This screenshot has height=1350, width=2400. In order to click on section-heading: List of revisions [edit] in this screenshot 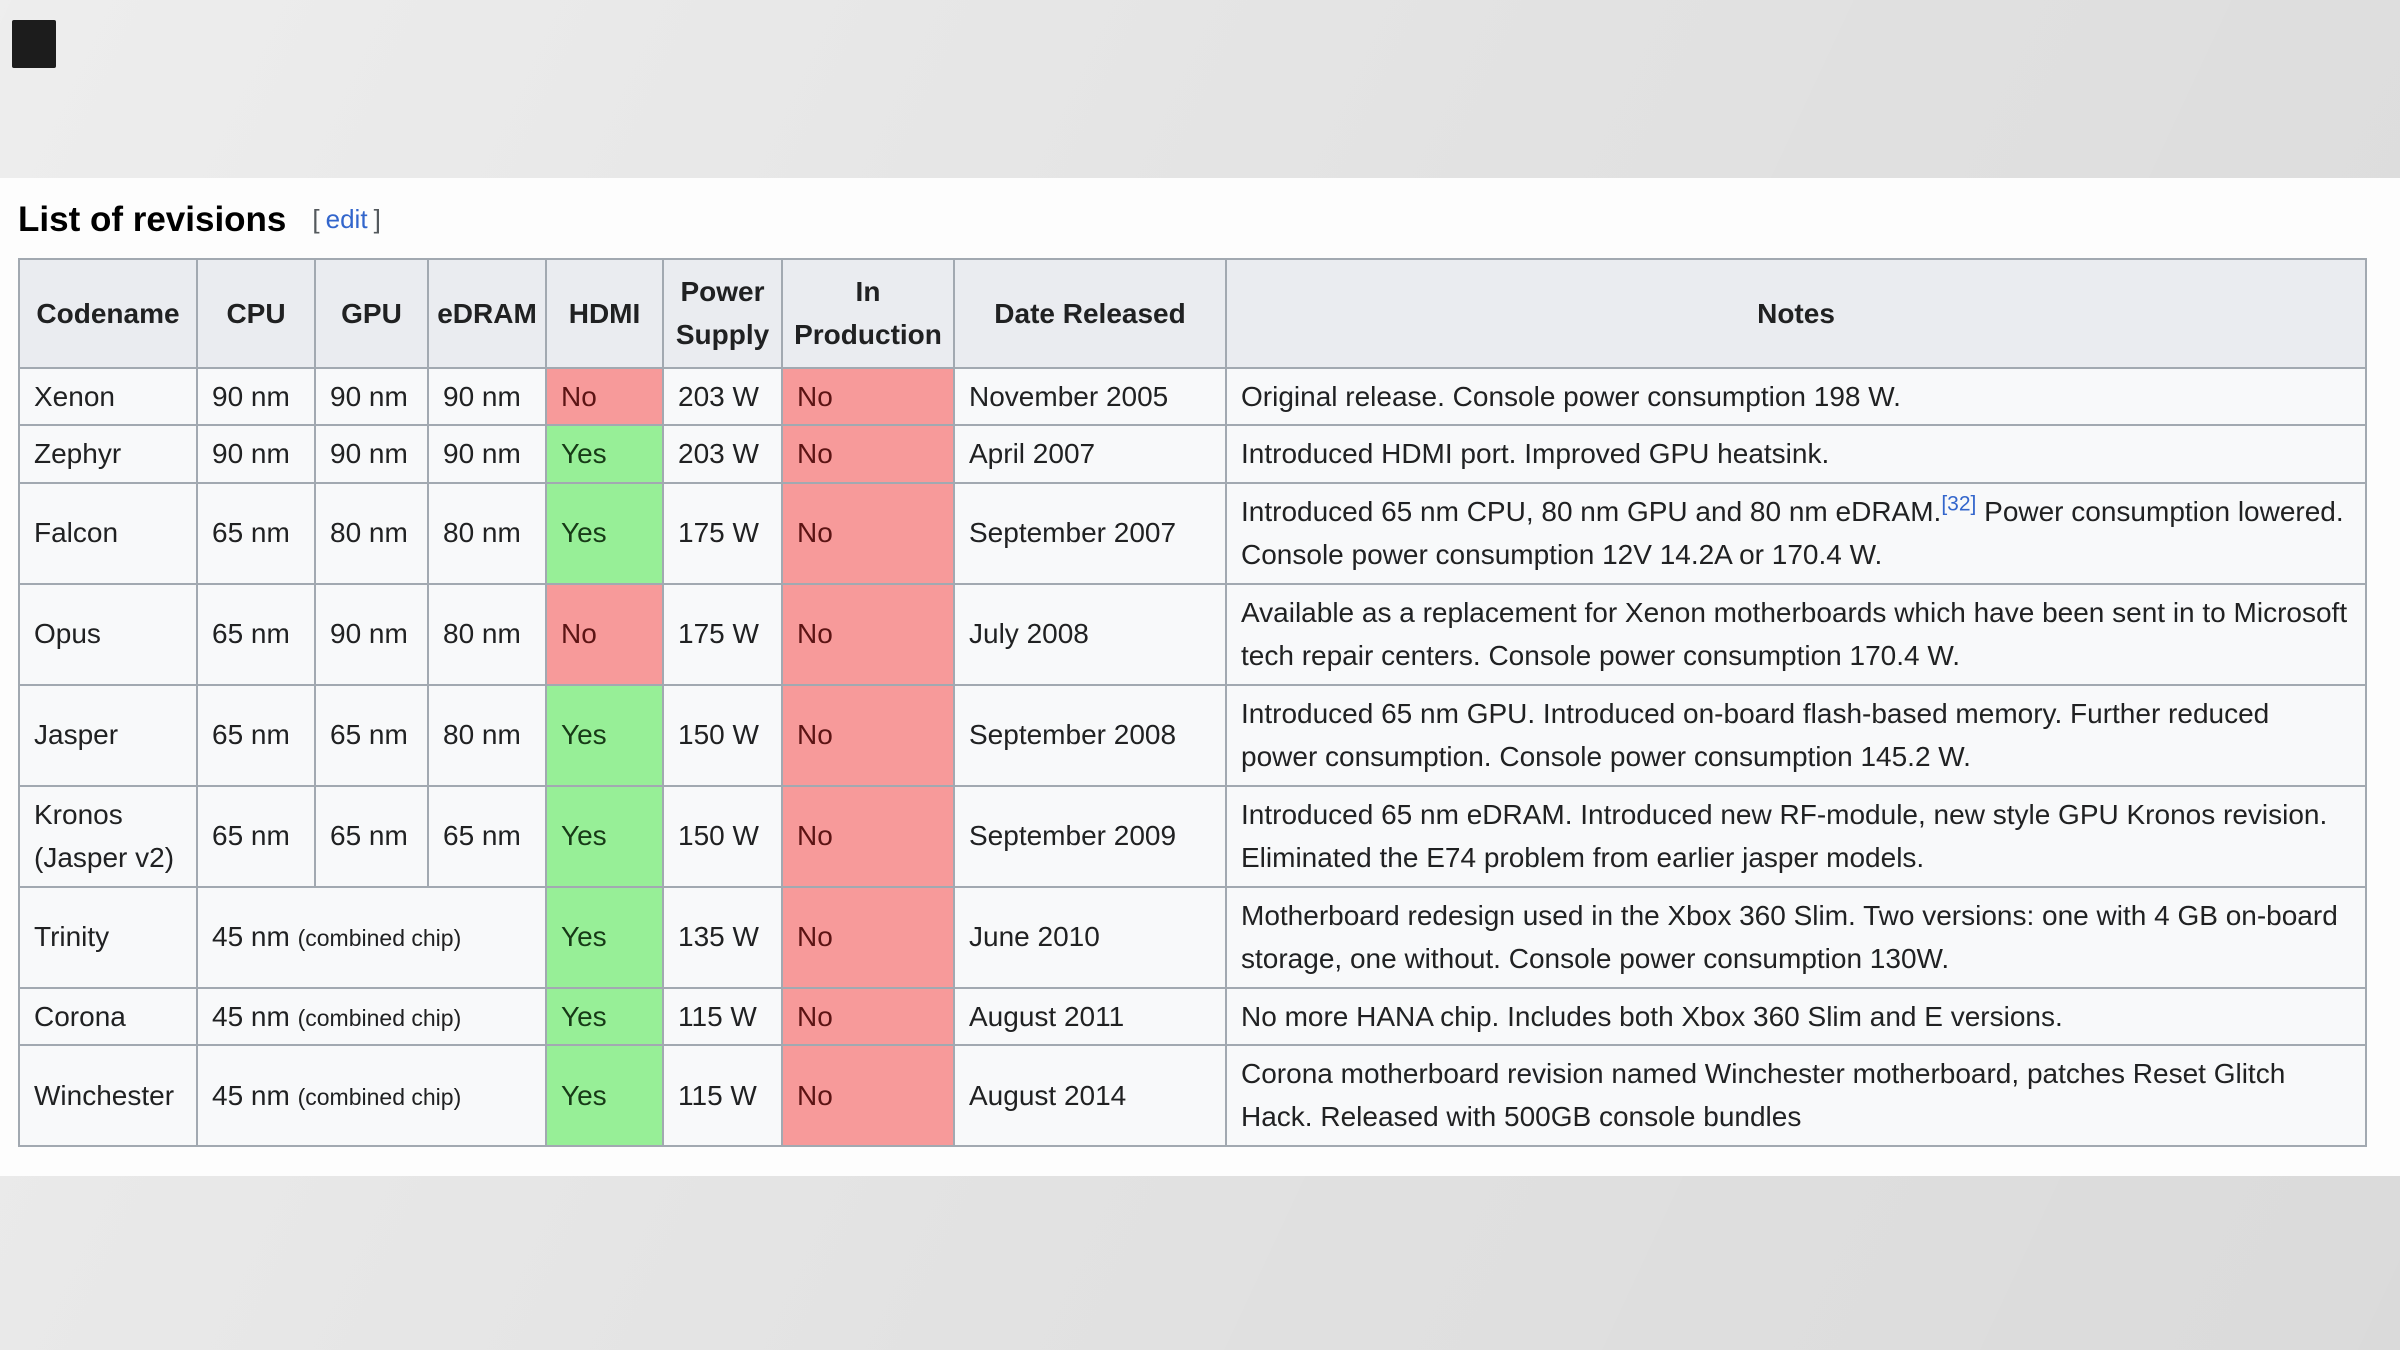, I will do `click(1209, 220)`.